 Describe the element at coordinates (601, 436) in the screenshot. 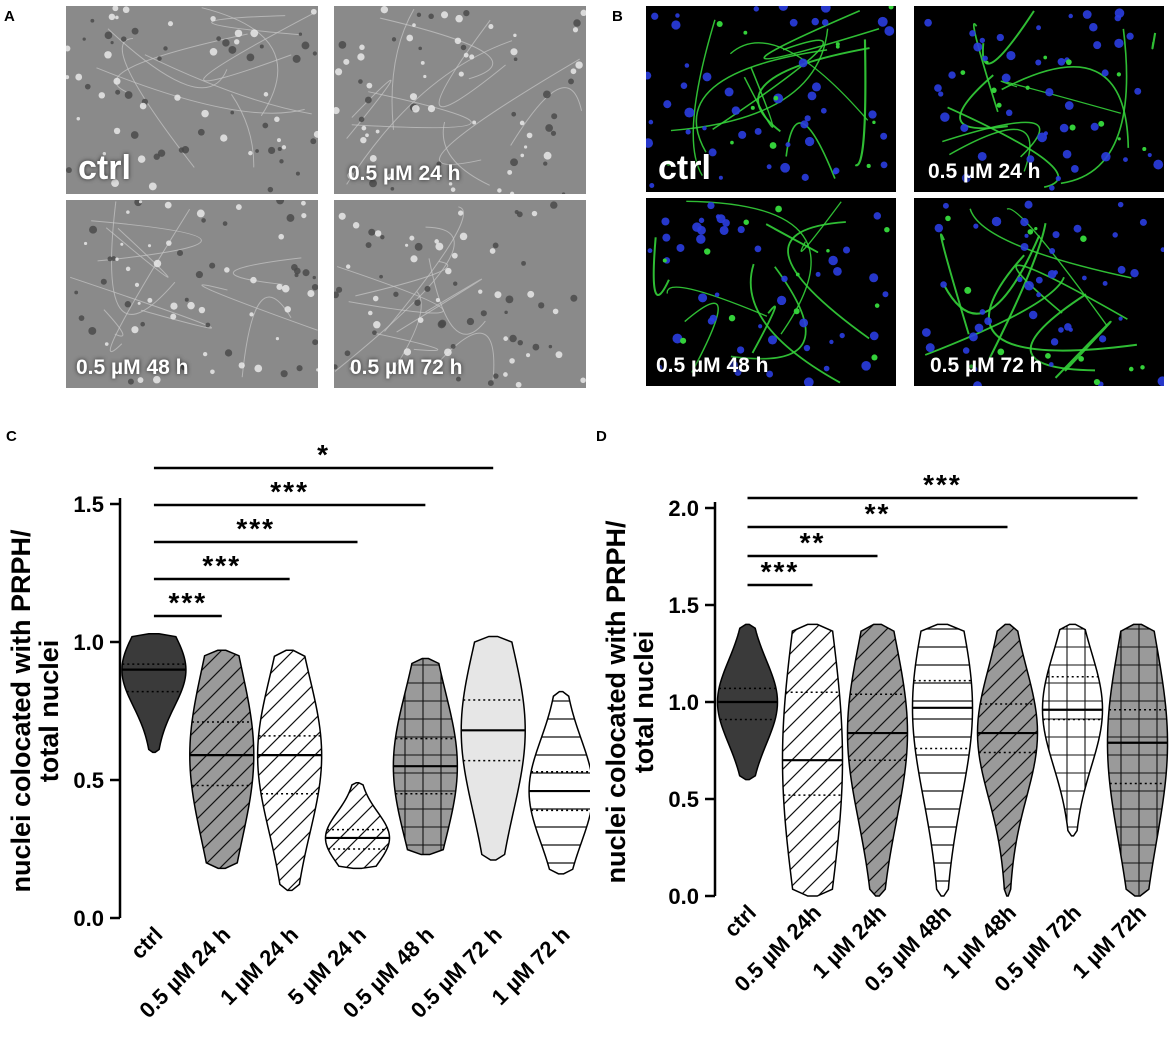

I see `panel-letter-d: D` at that location.